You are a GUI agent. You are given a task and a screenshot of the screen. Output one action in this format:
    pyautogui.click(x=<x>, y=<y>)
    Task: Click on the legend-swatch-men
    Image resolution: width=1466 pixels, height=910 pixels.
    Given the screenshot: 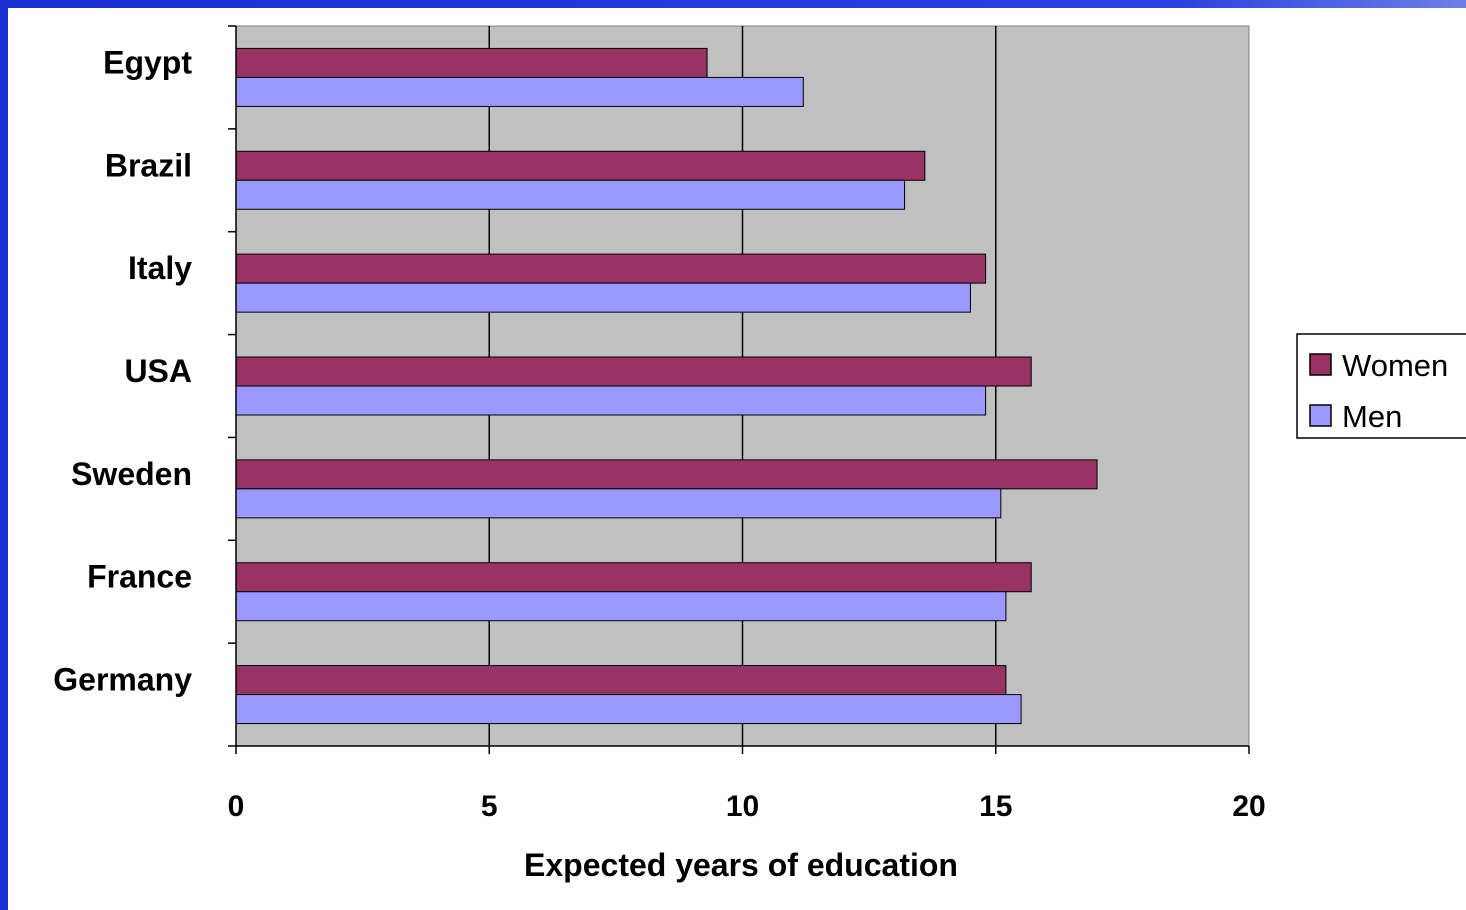 What is the action you would take?
    pyautogui.click(x=1320, y=415)
    